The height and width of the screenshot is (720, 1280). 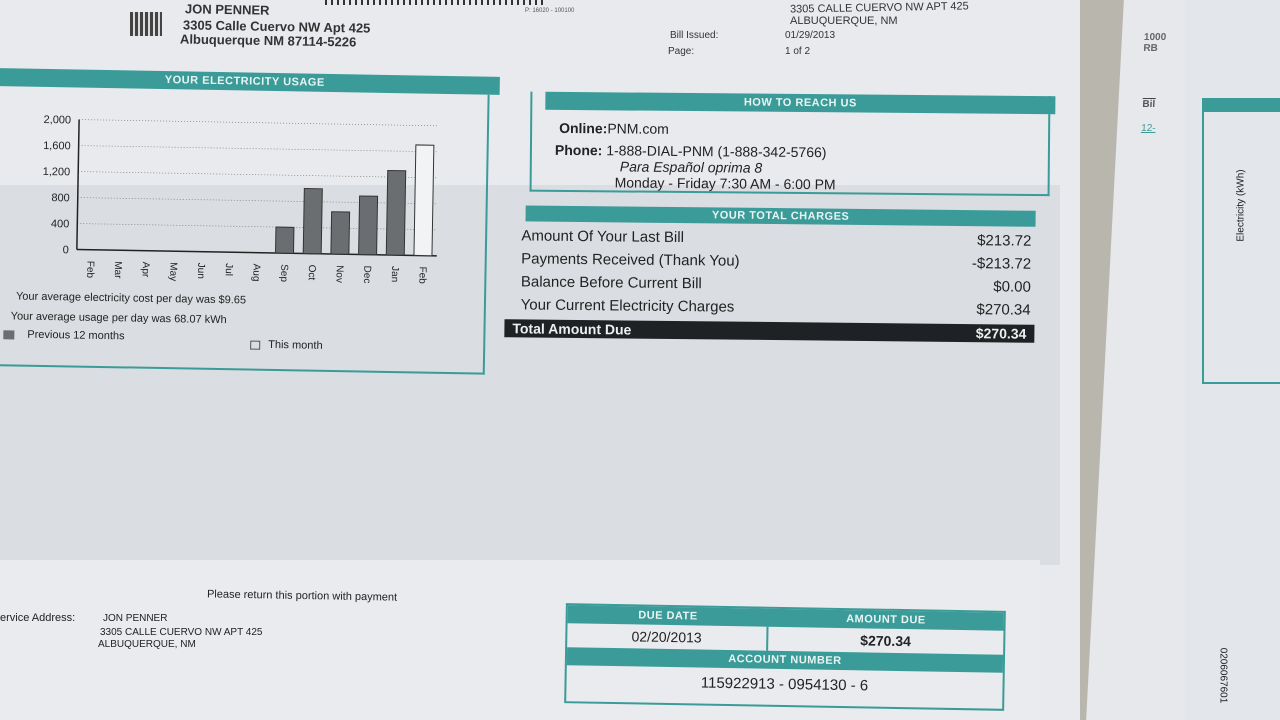 What do you see at coordinates (1001, 333) in the screenshot?
I see `total-due-value: $270.34` at bounding box center [1001, 333].